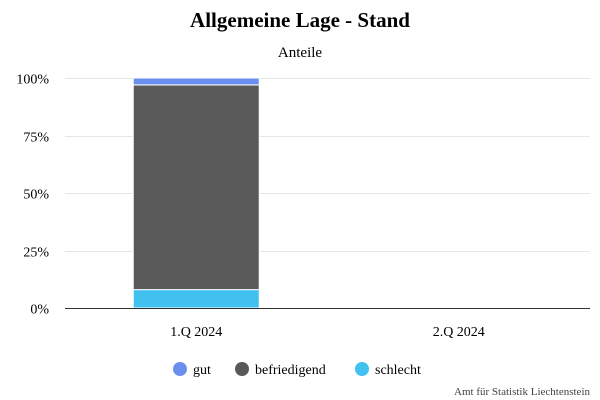 The image size is (600, 400). I want to click on x-axis-ticks: 1.Q 2024 2.Q 2024, so click(327, 332).